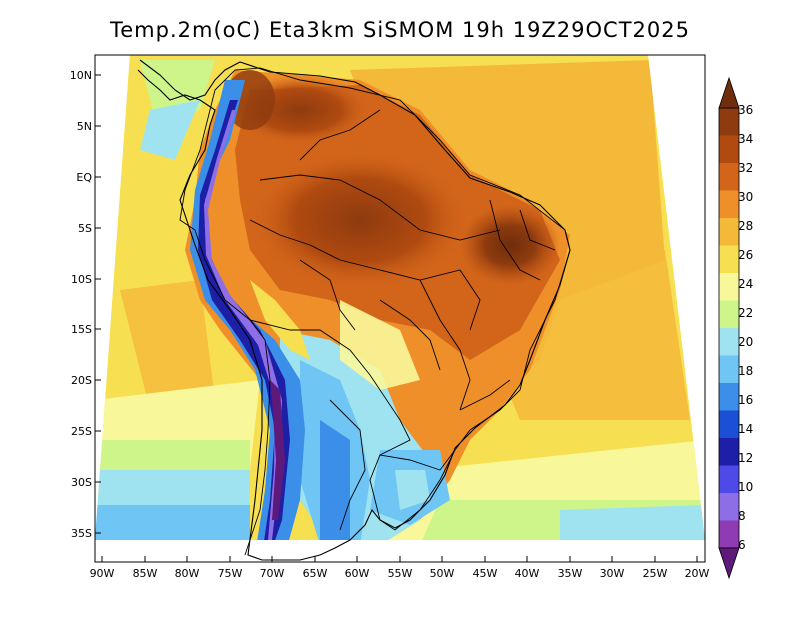  I want to click on lat-label: 30S, so click(81, 482).